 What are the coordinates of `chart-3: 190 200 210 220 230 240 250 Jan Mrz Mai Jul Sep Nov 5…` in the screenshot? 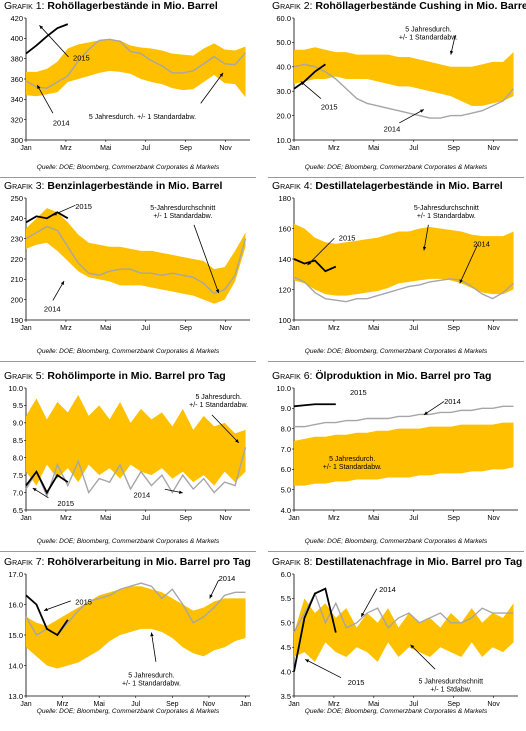 It's located at (130, 263).